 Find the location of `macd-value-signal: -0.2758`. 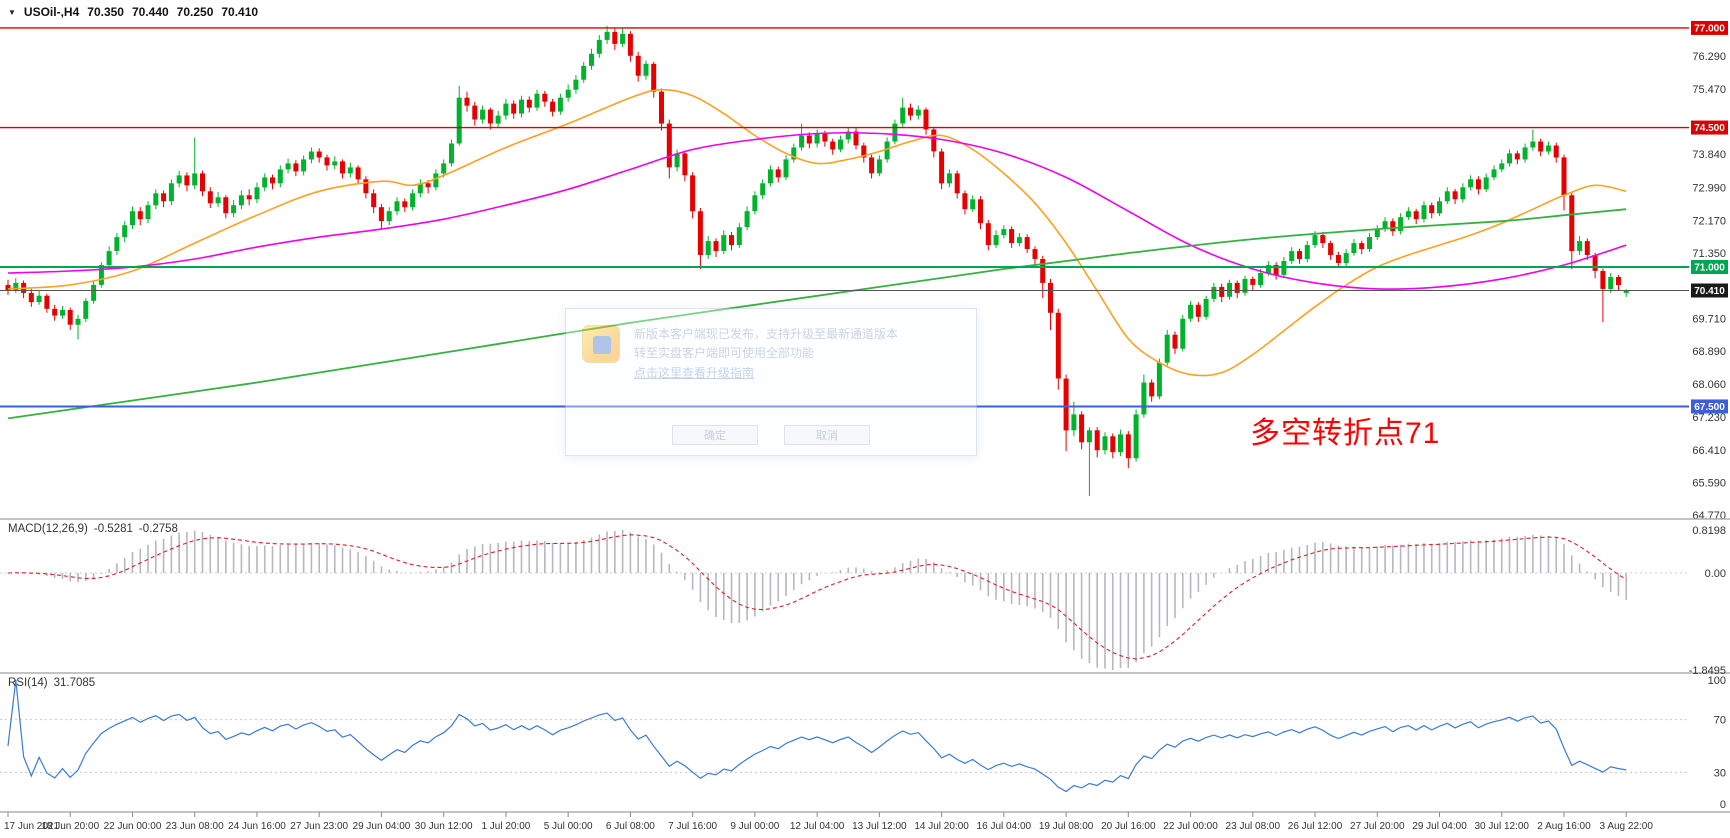

macd-value-signal: -0.2758 is located at coordinates (158, 529).